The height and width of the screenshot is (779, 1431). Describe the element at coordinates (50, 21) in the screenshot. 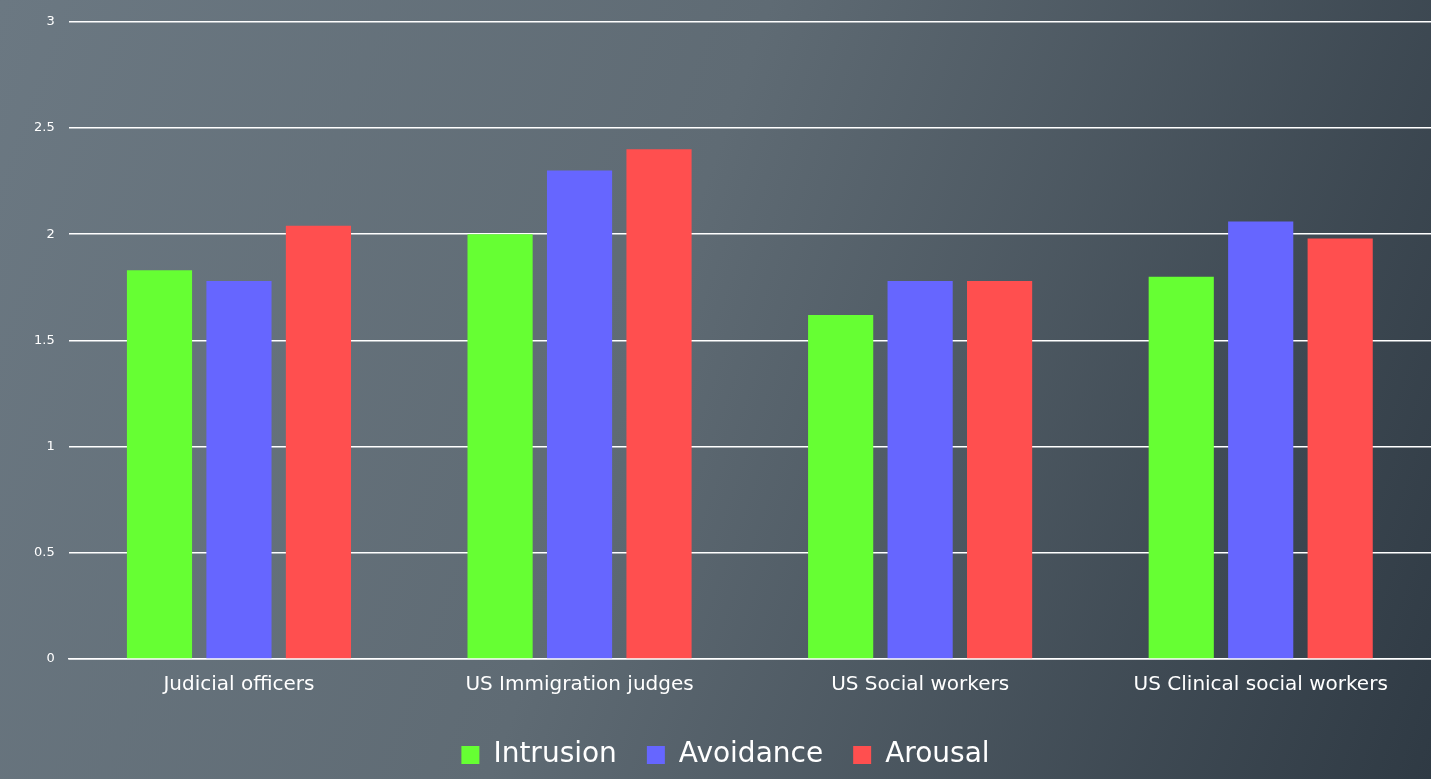

I see `y-tick-label: 3` at that location.